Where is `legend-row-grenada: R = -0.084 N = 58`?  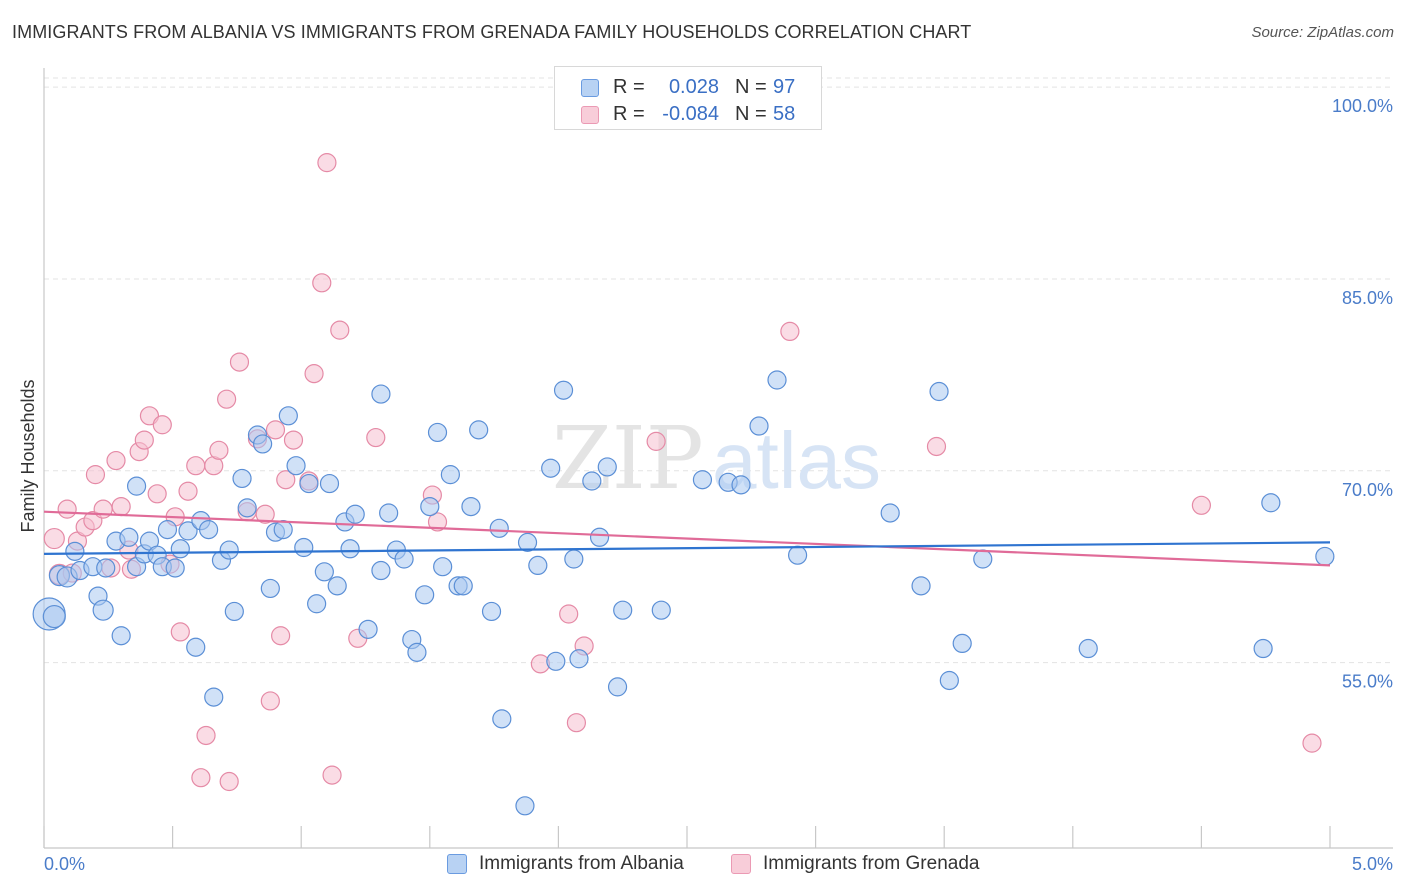
legend-row-grenada: R = -0.084 N = 58 is located at coordinates (688, 114).